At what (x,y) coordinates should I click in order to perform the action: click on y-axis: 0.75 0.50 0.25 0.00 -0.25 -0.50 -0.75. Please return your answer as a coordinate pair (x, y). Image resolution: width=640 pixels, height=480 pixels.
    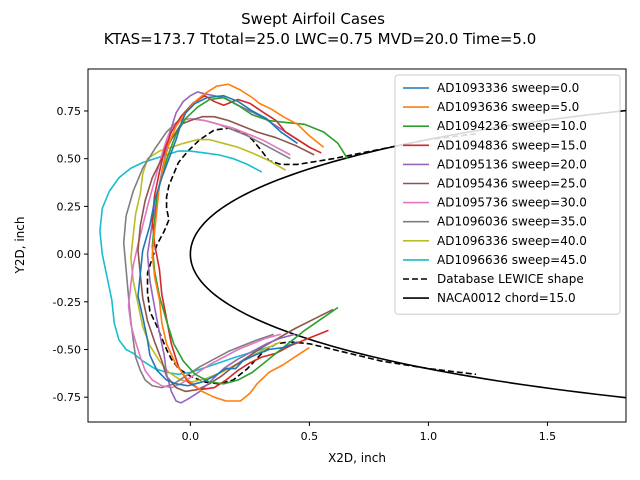
    Looking at the image, I should click on (70, 254).